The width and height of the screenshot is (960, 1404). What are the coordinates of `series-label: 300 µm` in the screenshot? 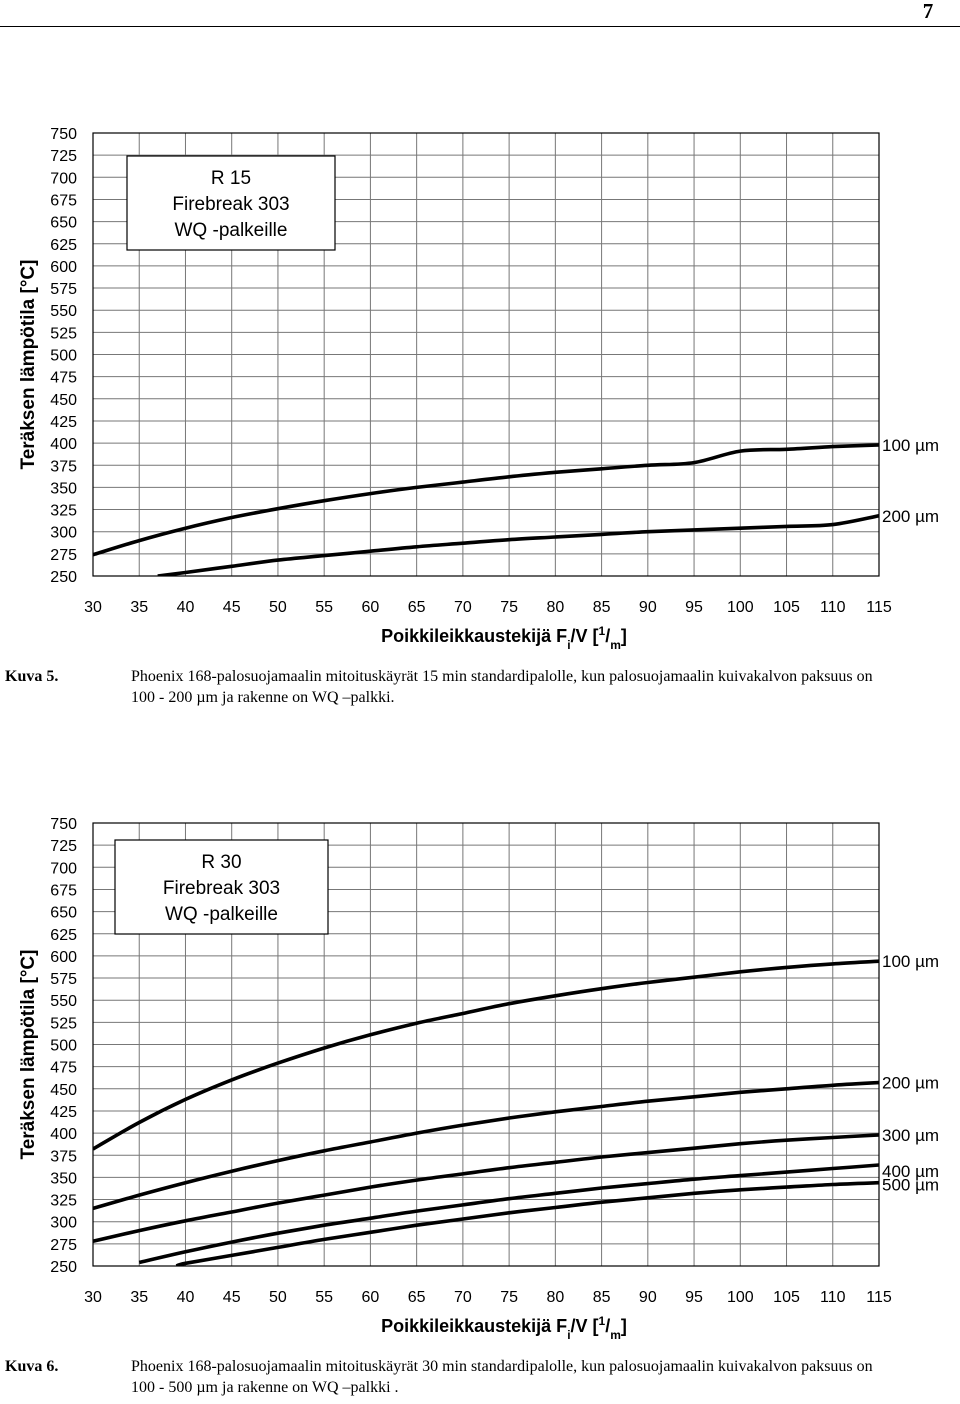 It's located at (910, 1135).